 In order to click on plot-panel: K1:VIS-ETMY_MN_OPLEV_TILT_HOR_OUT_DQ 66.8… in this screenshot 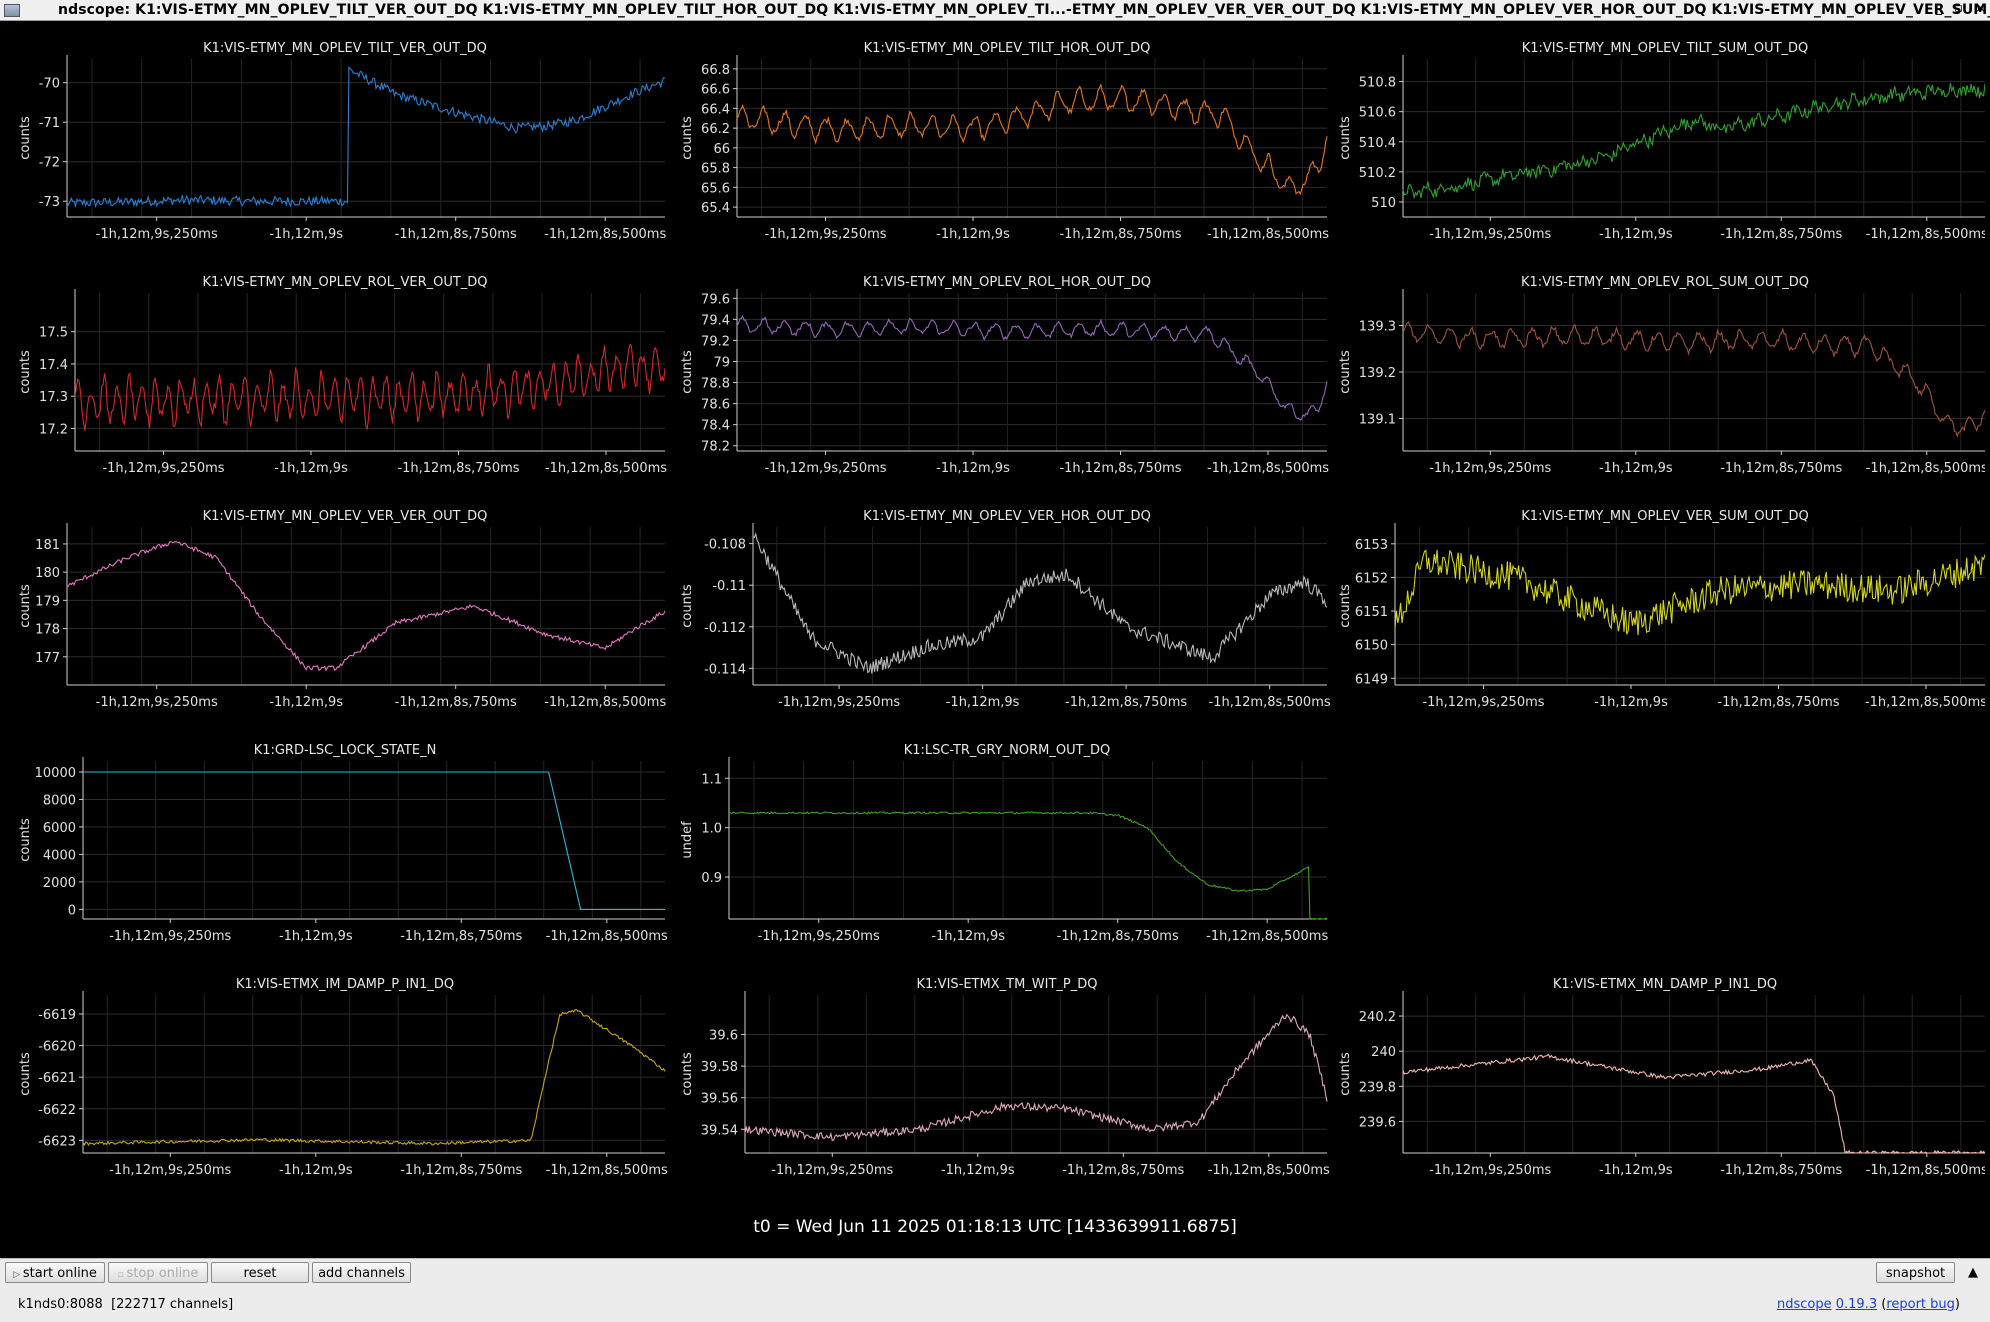, I will do `click(1004, 141)`.